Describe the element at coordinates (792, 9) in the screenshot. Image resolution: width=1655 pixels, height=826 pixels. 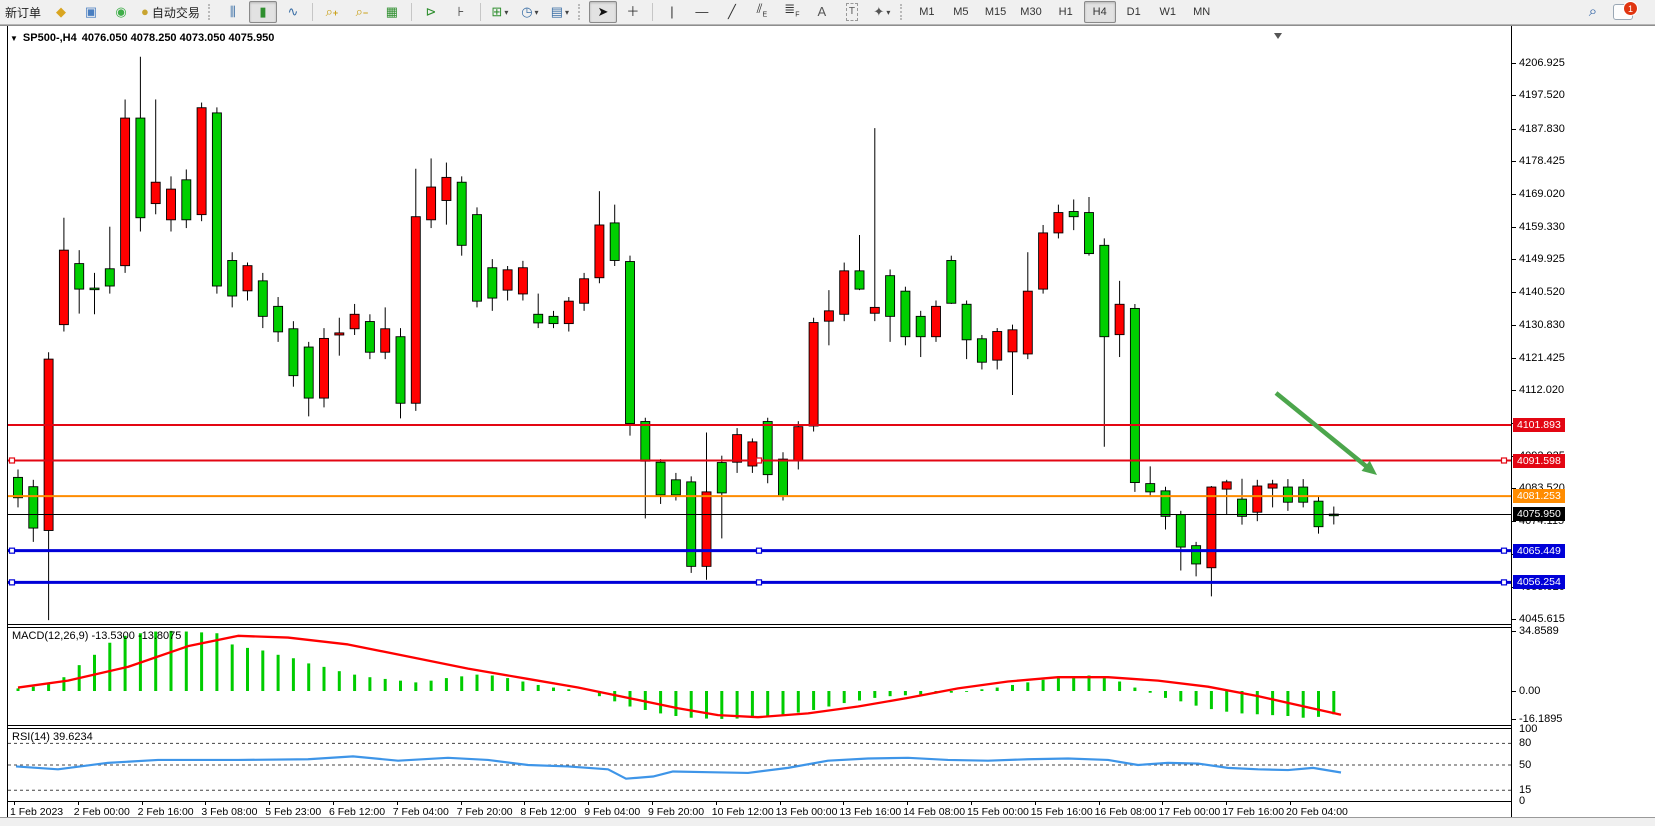
I see `fibonacci-icon: ≣F` at that location.